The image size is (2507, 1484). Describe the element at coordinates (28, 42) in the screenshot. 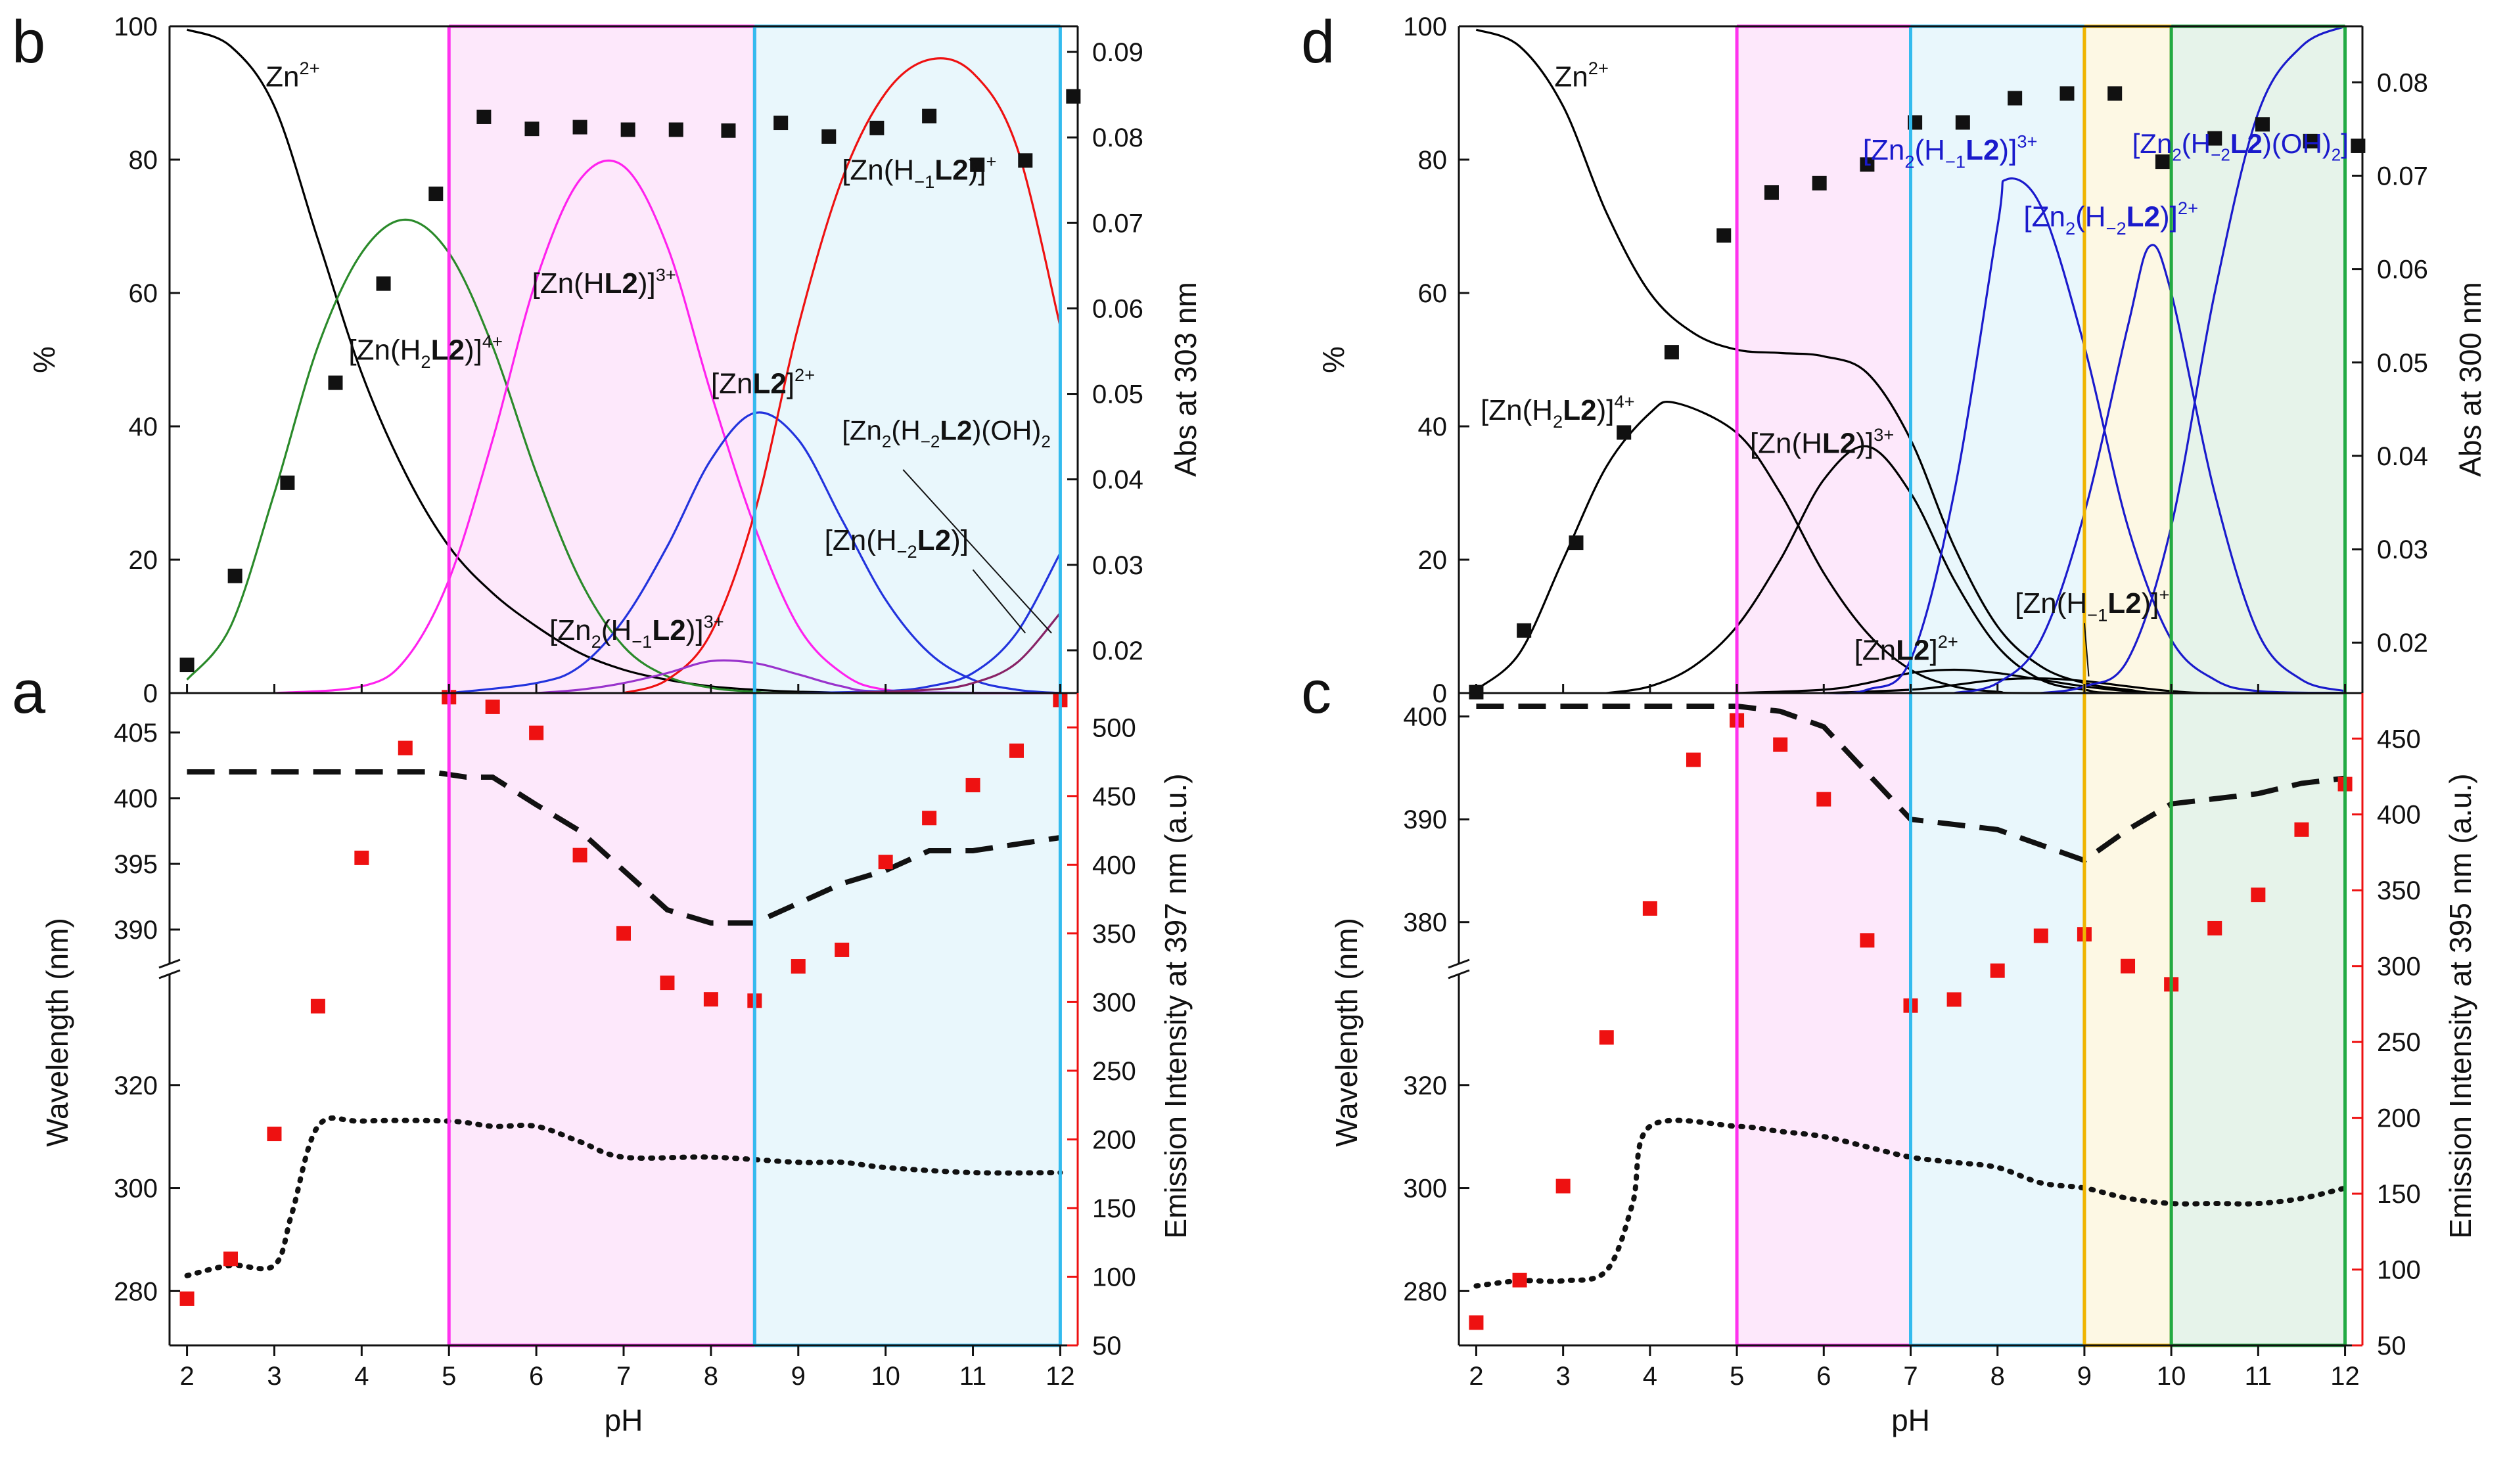

I see `panel-letter-b: b` at that location.